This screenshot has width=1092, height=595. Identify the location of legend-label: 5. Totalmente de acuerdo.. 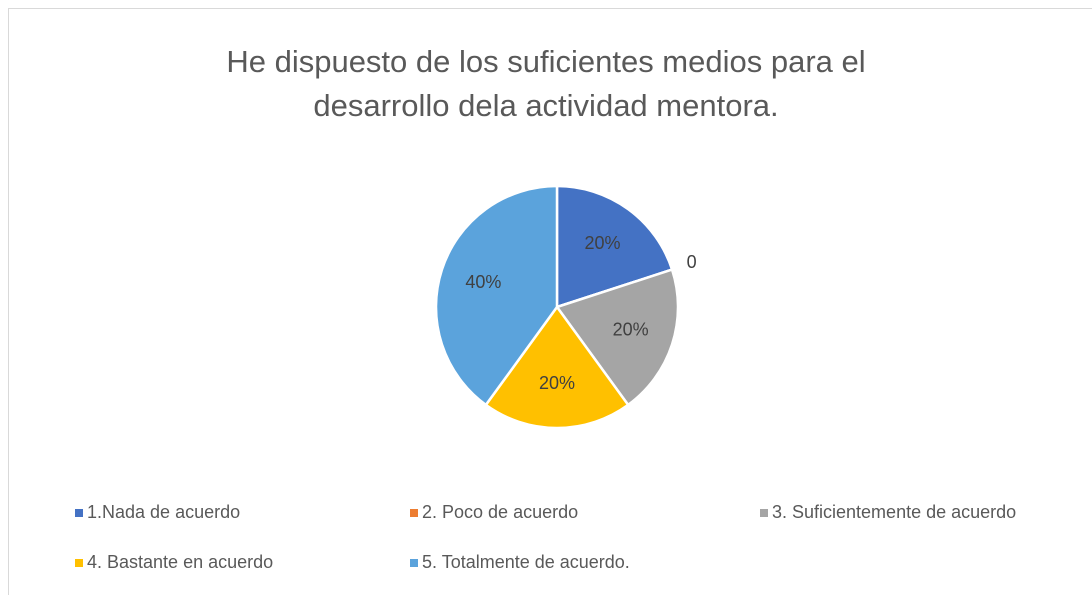
(526, 562).